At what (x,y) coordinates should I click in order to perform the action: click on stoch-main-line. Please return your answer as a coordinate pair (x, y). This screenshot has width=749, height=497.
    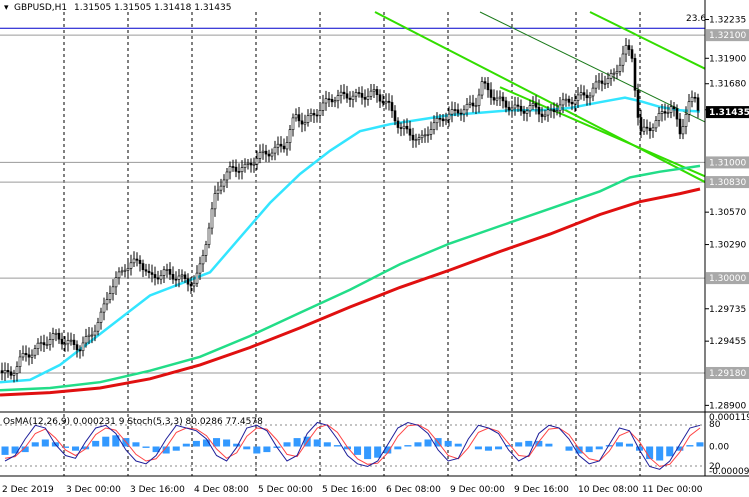
    Looking at the image, I should click on (352, 445).